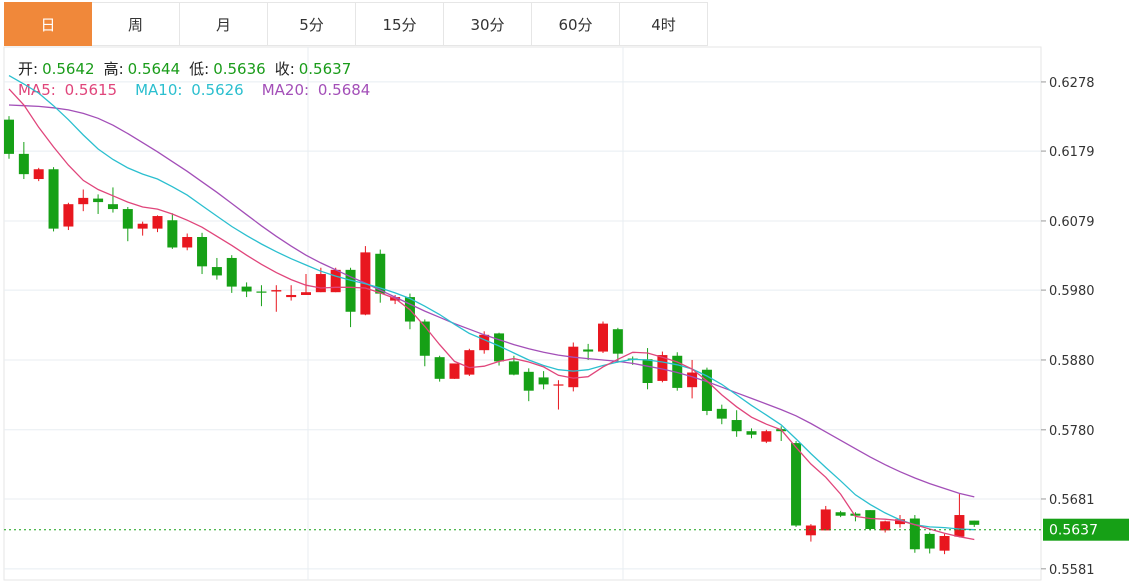 The height and width of the screenshot is (586, 1135). I want to click on ma10-label: MA10:, so click(159, 90).